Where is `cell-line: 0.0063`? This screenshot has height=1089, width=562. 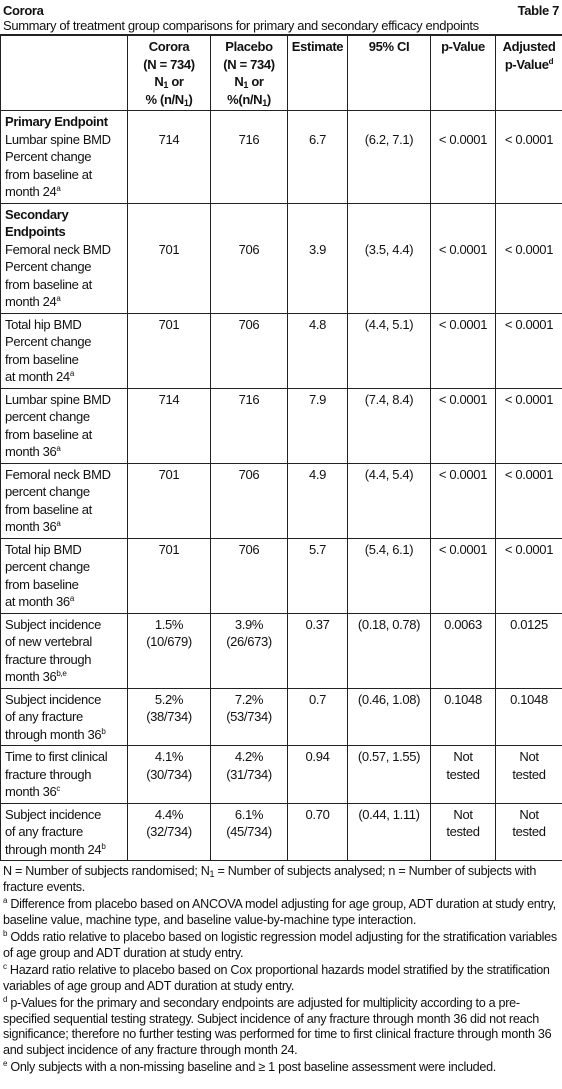 cell-line: 0.0063 is located at coordinates (463, 624).